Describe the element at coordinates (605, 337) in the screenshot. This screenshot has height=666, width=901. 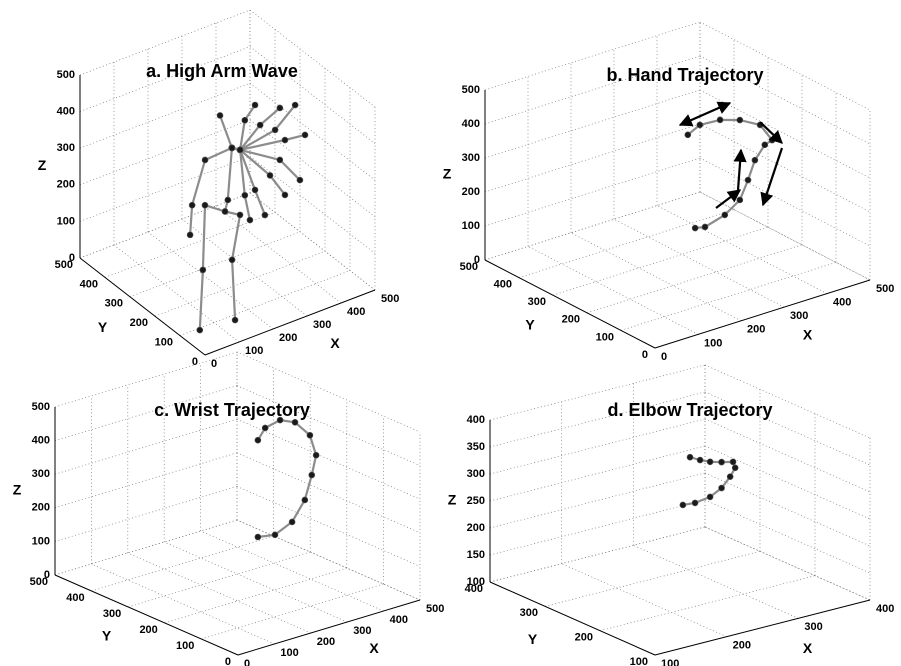
I see `y-tick-label: 100` at that location.